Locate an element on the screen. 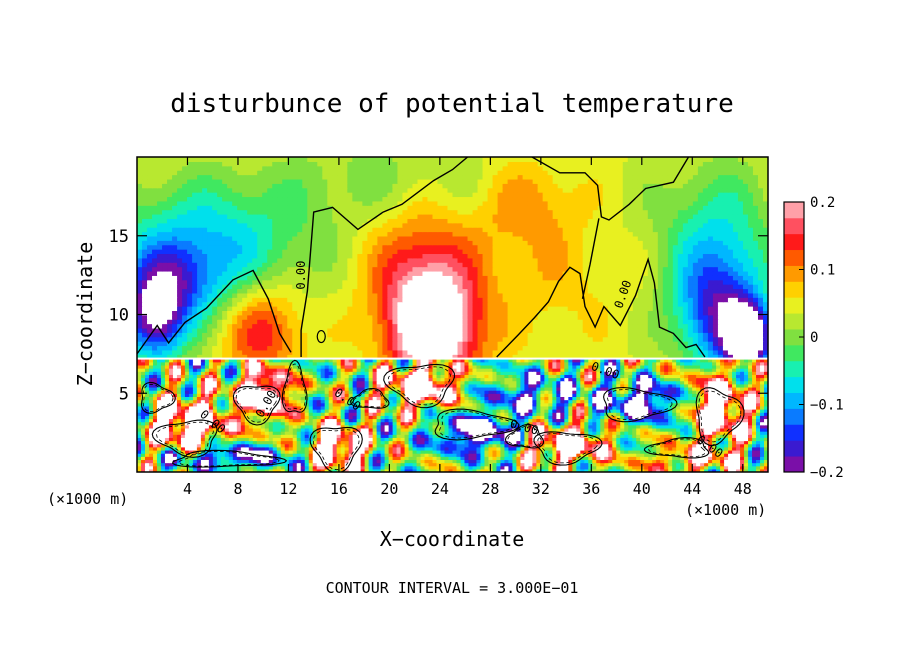 This screenshot has height=654, width=904. layer-boundary is located at coordinates (452, 358).